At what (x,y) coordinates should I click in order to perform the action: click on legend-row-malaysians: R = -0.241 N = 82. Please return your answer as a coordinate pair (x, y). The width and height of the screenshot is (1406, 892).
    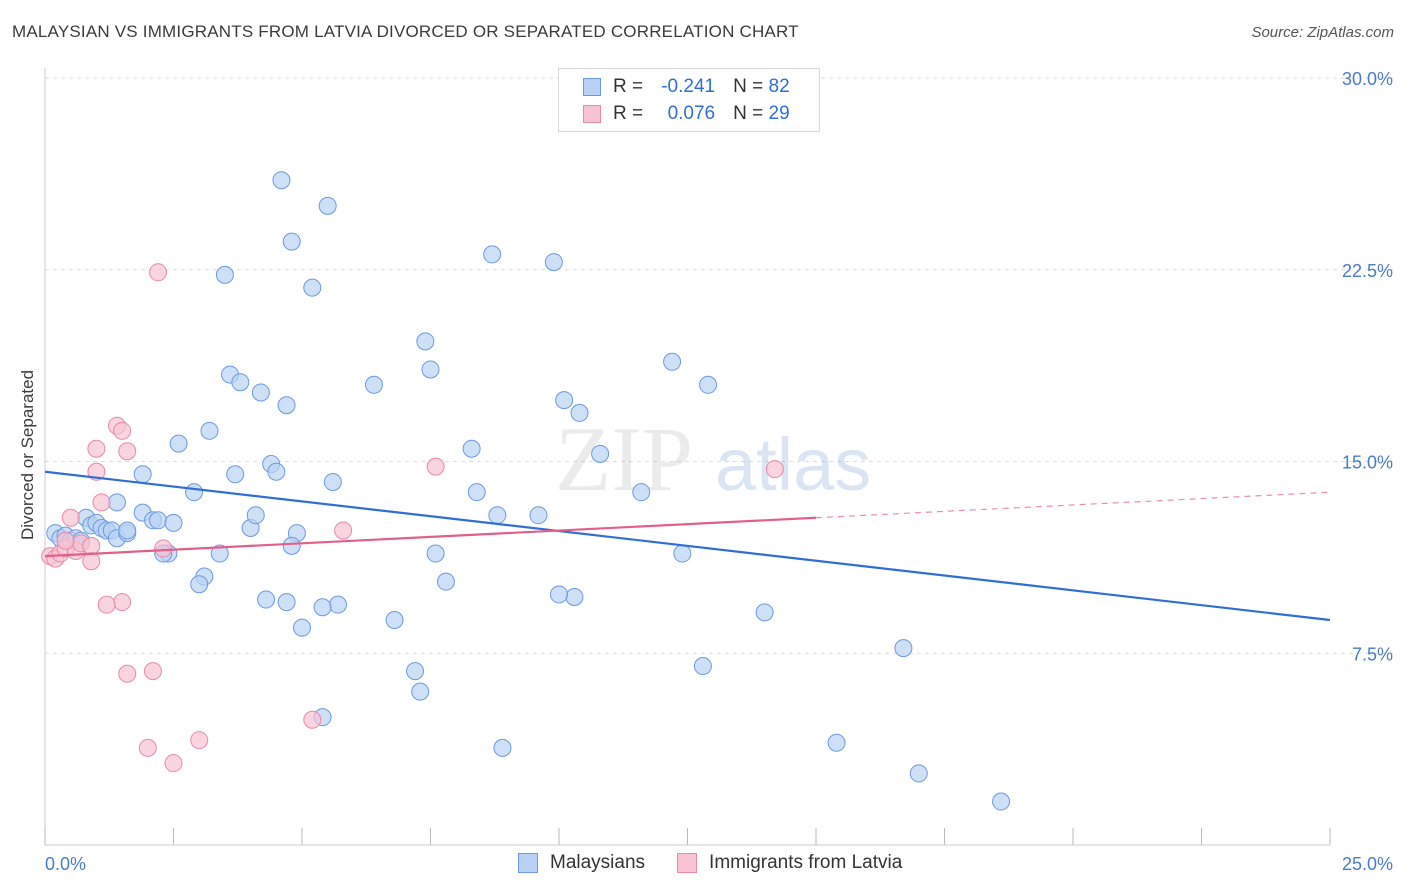
    Looking at the image, I should click on (686, 87).